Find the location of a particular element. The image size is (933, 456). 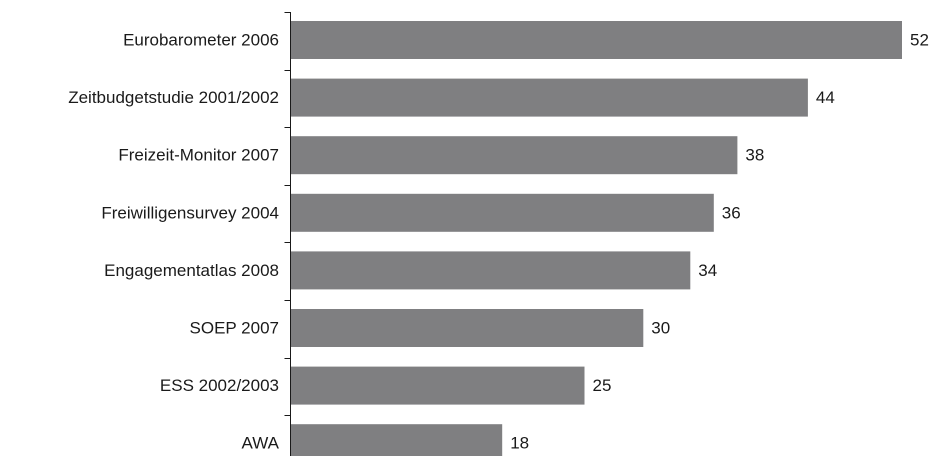

category-axis is located at coordinates (287, 234).